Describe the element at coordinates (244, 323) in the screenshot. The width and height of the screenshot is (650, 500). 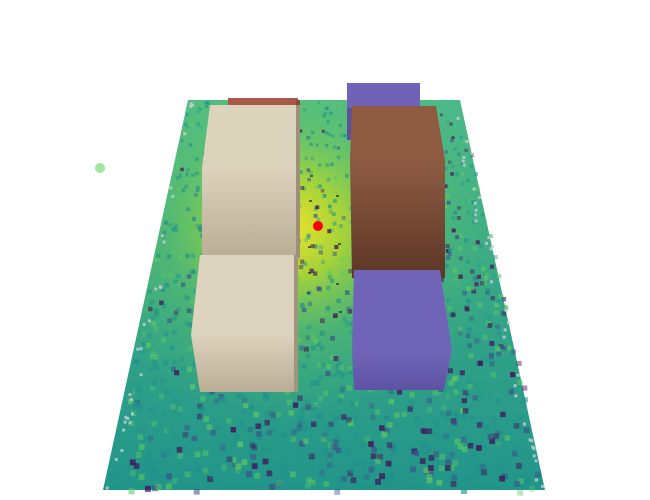
I see `block-front-left-lower` at that location.